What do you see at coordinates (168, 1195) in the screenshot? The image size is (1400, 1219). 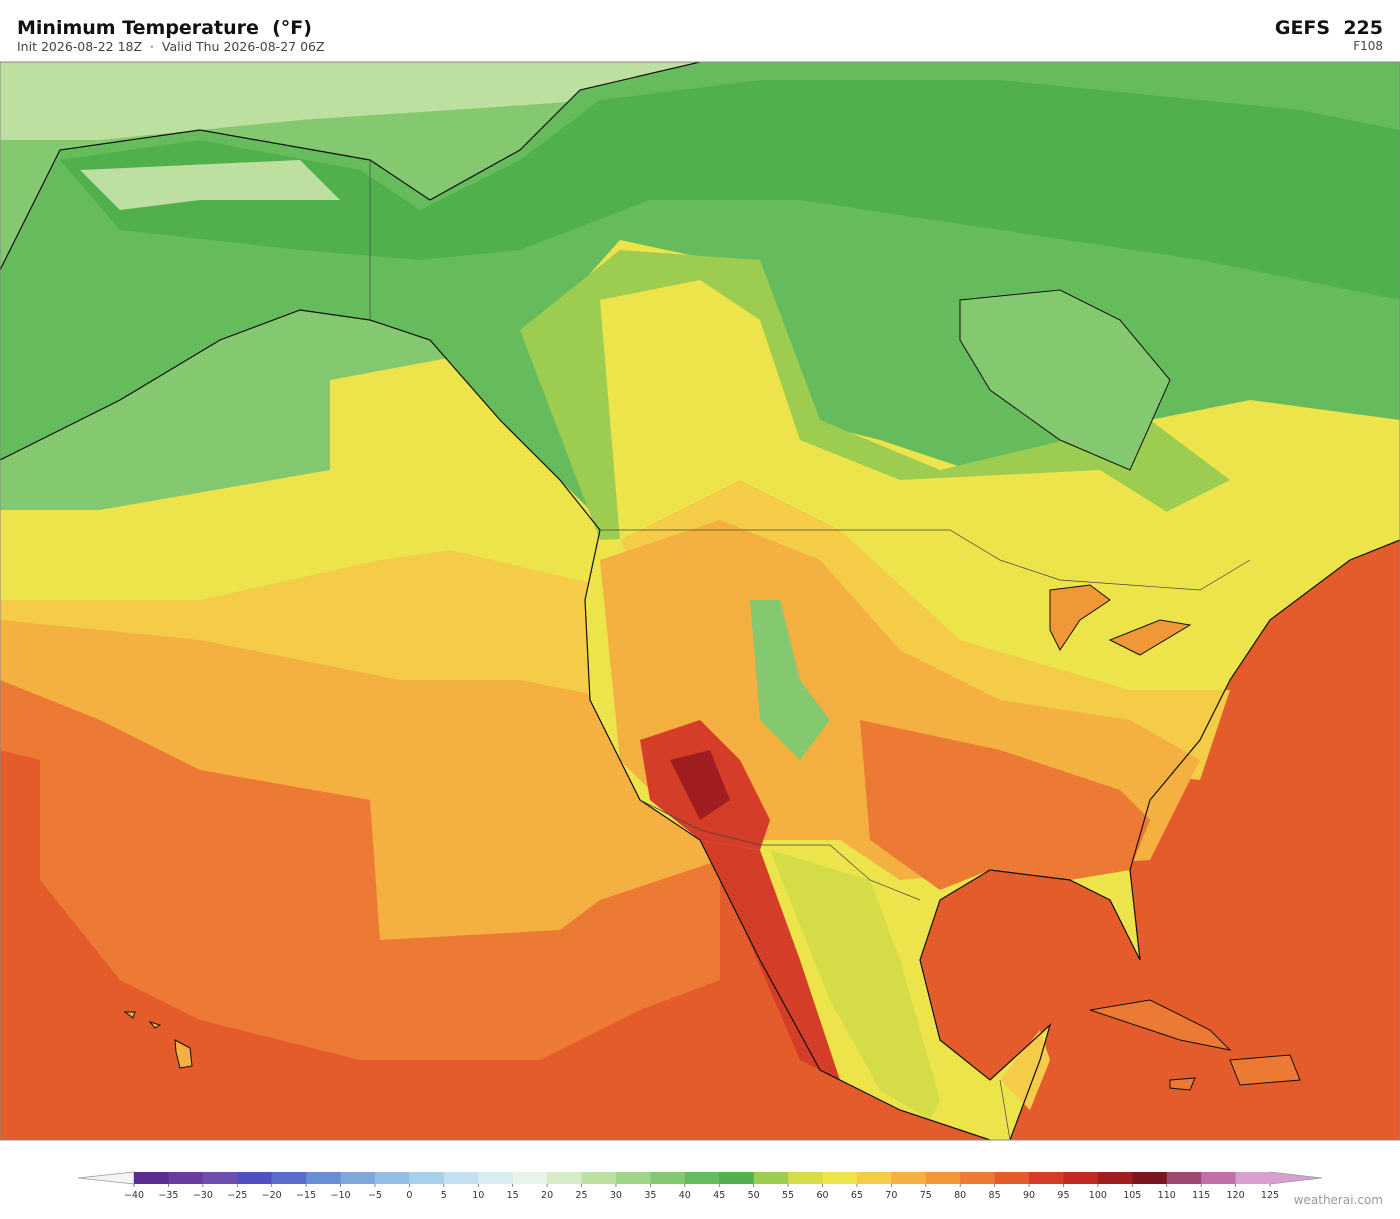 I see `colorbar-tick-label: −35` at bounding box center [168, 1195].